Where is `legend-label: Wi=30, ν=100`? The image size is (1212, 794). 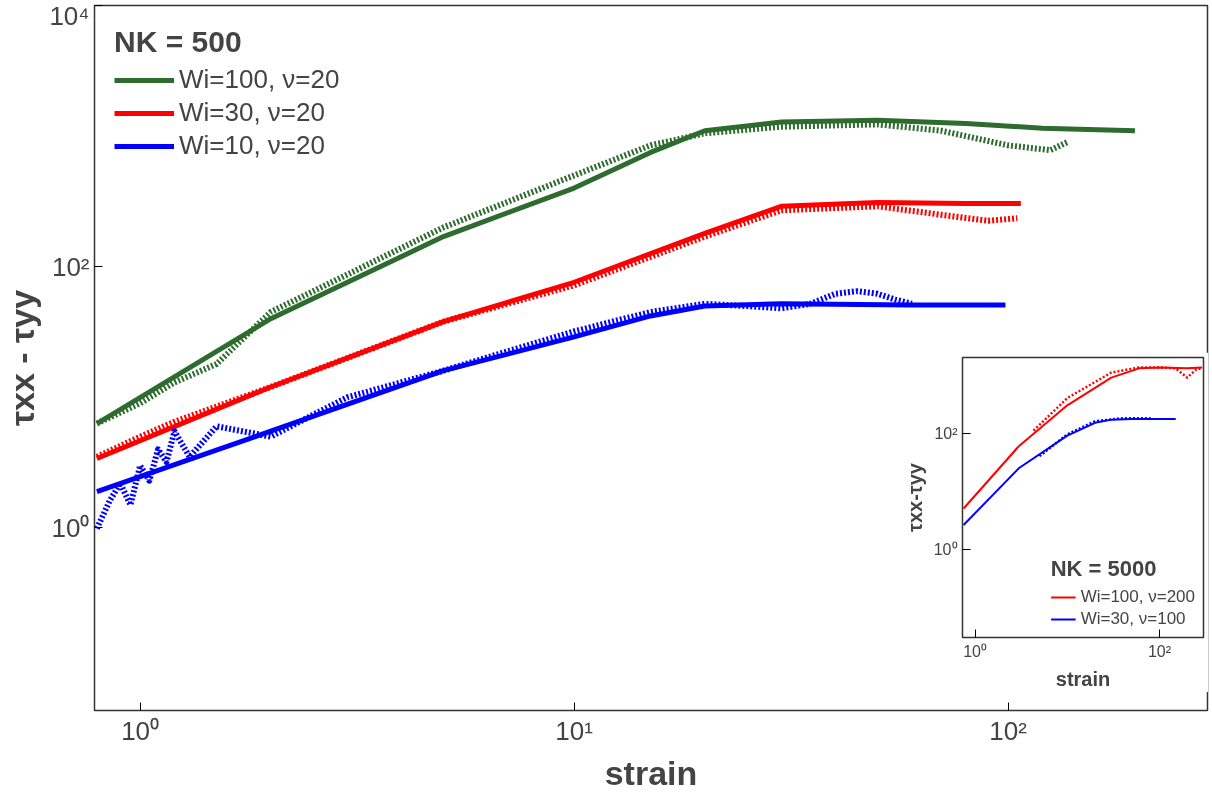
legend-label: Wi=30, ν=100 is located at coordinates (1133, 619).